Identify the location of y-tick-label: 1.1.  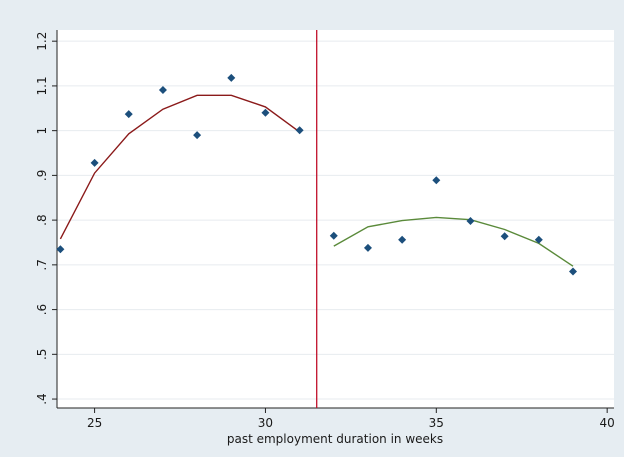
(42, 85).